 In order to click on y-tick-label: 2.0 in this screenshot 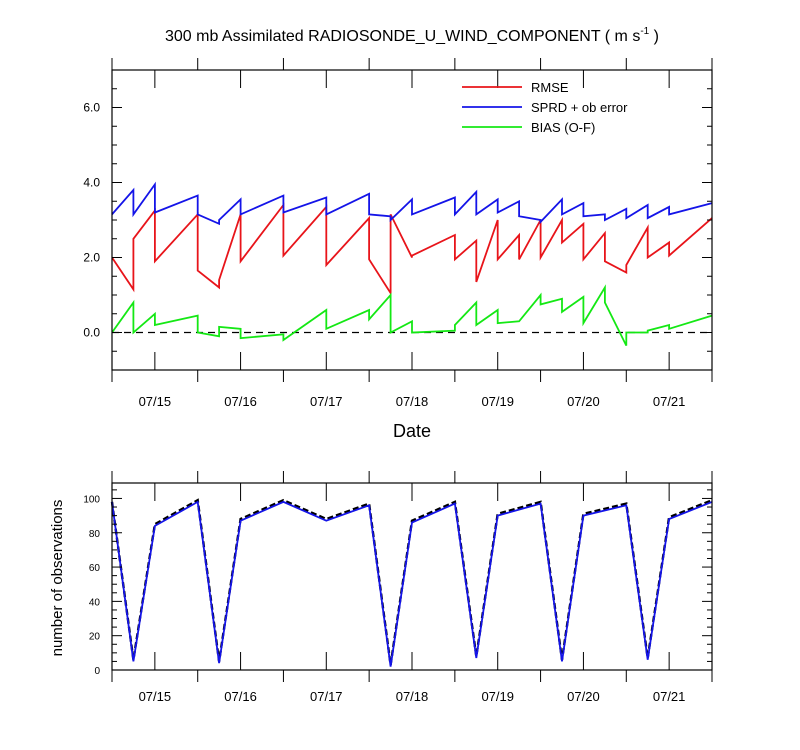, I will do `click(91, 258)`.